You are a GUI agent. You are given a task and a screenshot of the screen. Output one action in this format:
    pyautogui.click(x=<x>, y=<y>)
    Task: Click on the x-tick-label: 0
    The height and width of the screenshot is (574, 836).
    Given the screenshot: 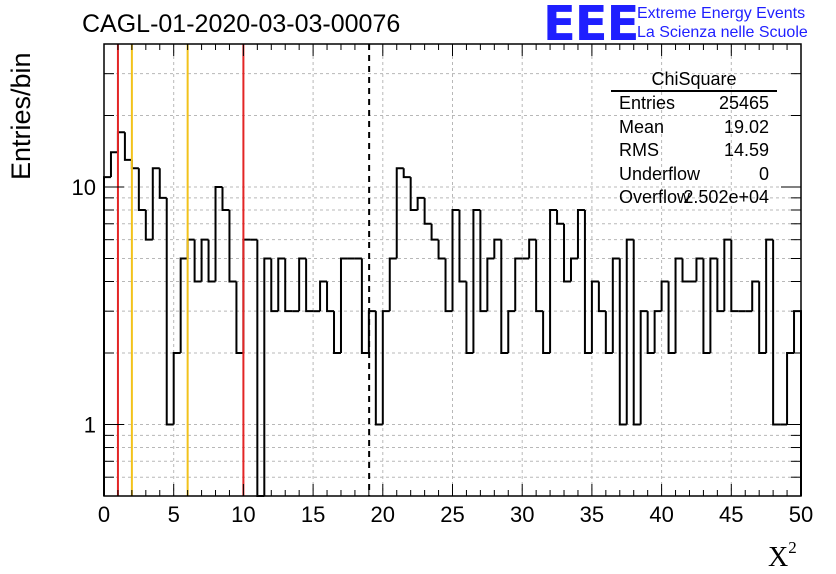 What is the action you would take?
    pyautogui.click(x=104, y=514)
    